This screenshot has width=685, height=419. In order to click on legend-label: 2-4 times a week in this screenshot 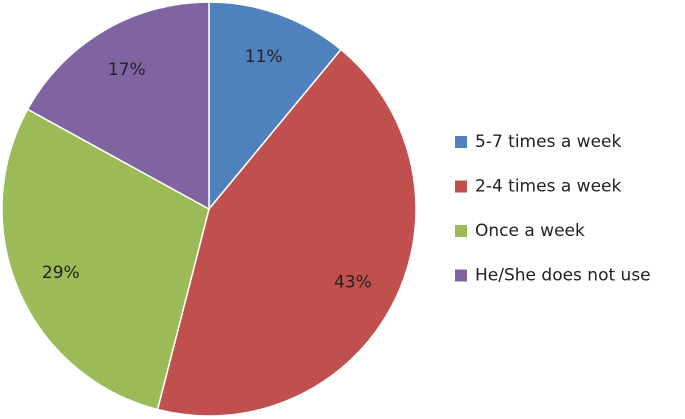, I will do `click(548, 187)`.